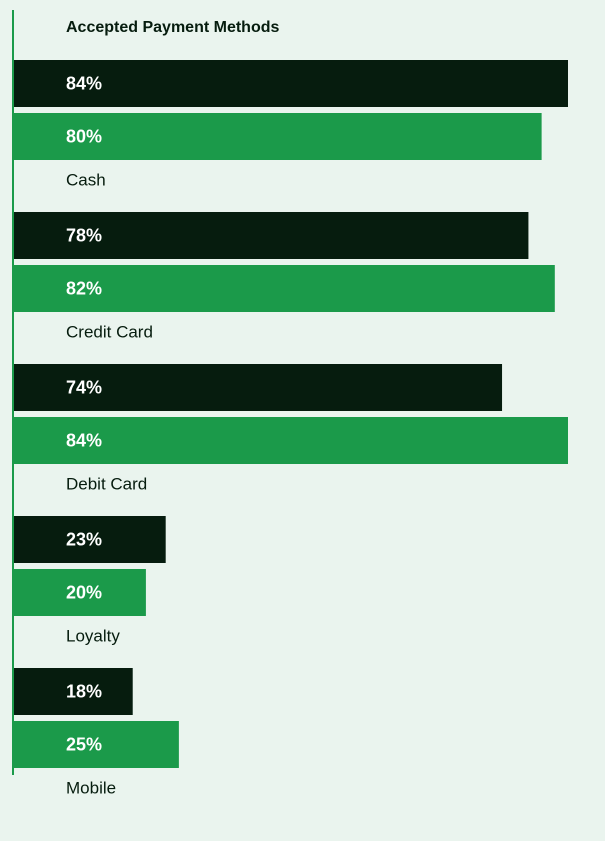 This screenshot has height=841, width=605. I want to click on value-label: 20%, so click(84, 592).